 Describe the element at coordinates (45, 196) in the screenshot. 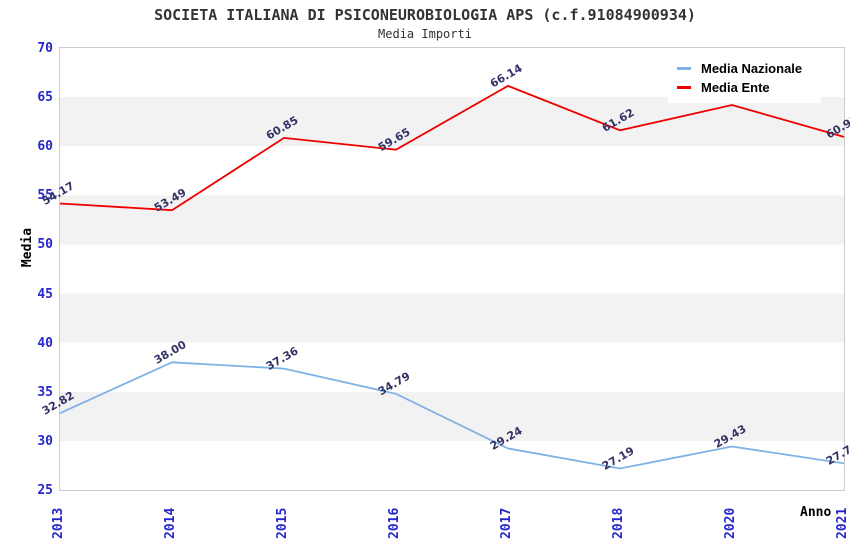

I see `y-tick-label: 55` at that location.